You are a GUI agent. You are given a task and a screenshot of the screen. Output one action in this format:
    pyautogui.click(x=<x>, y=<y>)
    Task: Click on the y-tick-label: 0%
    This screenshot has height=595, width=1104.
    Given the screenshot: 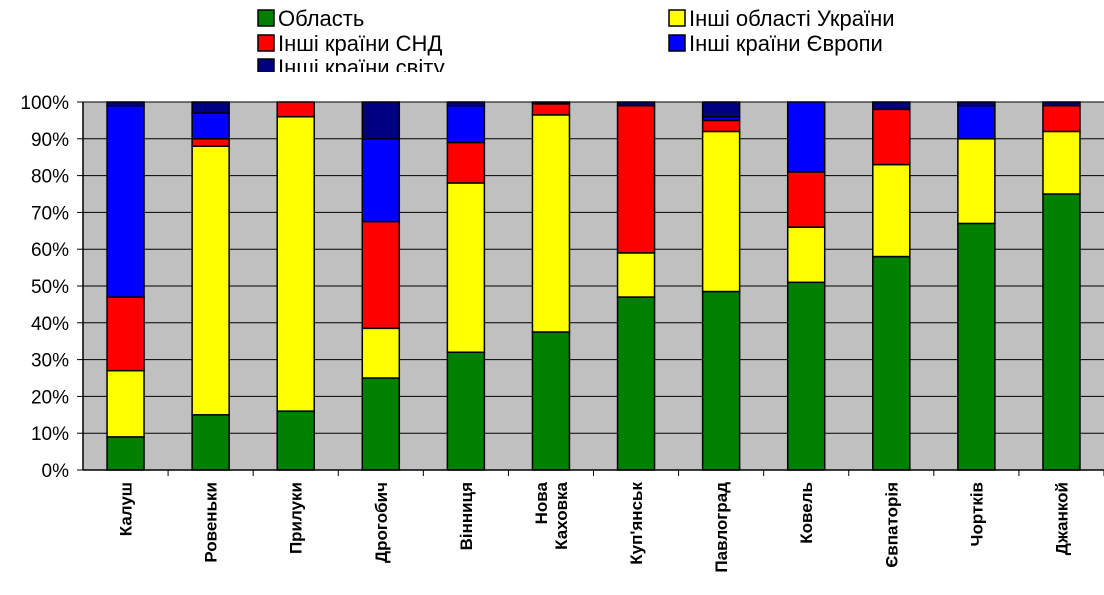 What is the action you would take?
    pyautogui.click(x=56, y=471)
    